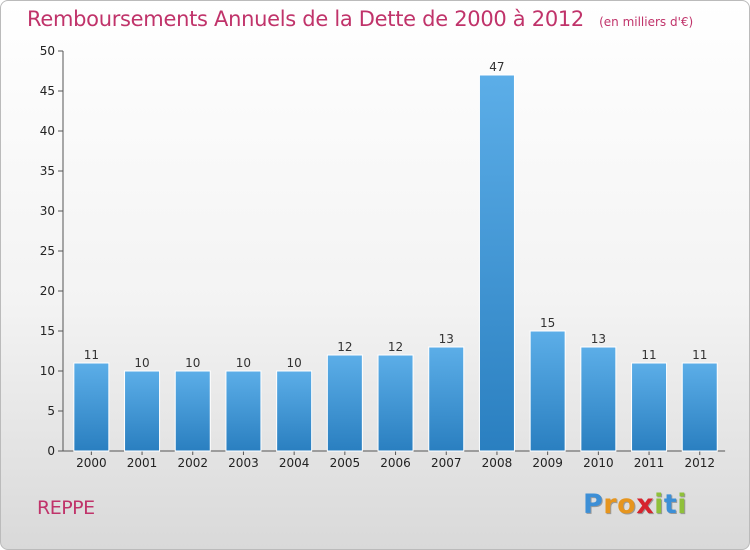 The height and width of the screenshot is (550, 750). Describe the element at coordinates (699, 407) in the screenshot. I see `bar-2012` at that location.